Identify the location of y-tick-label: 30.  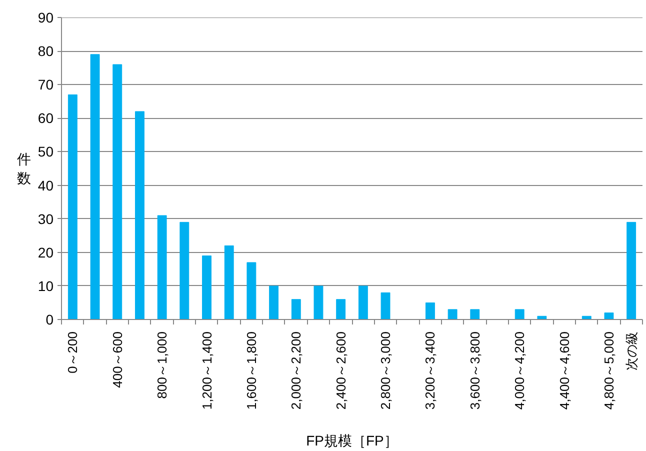
(46, 218).